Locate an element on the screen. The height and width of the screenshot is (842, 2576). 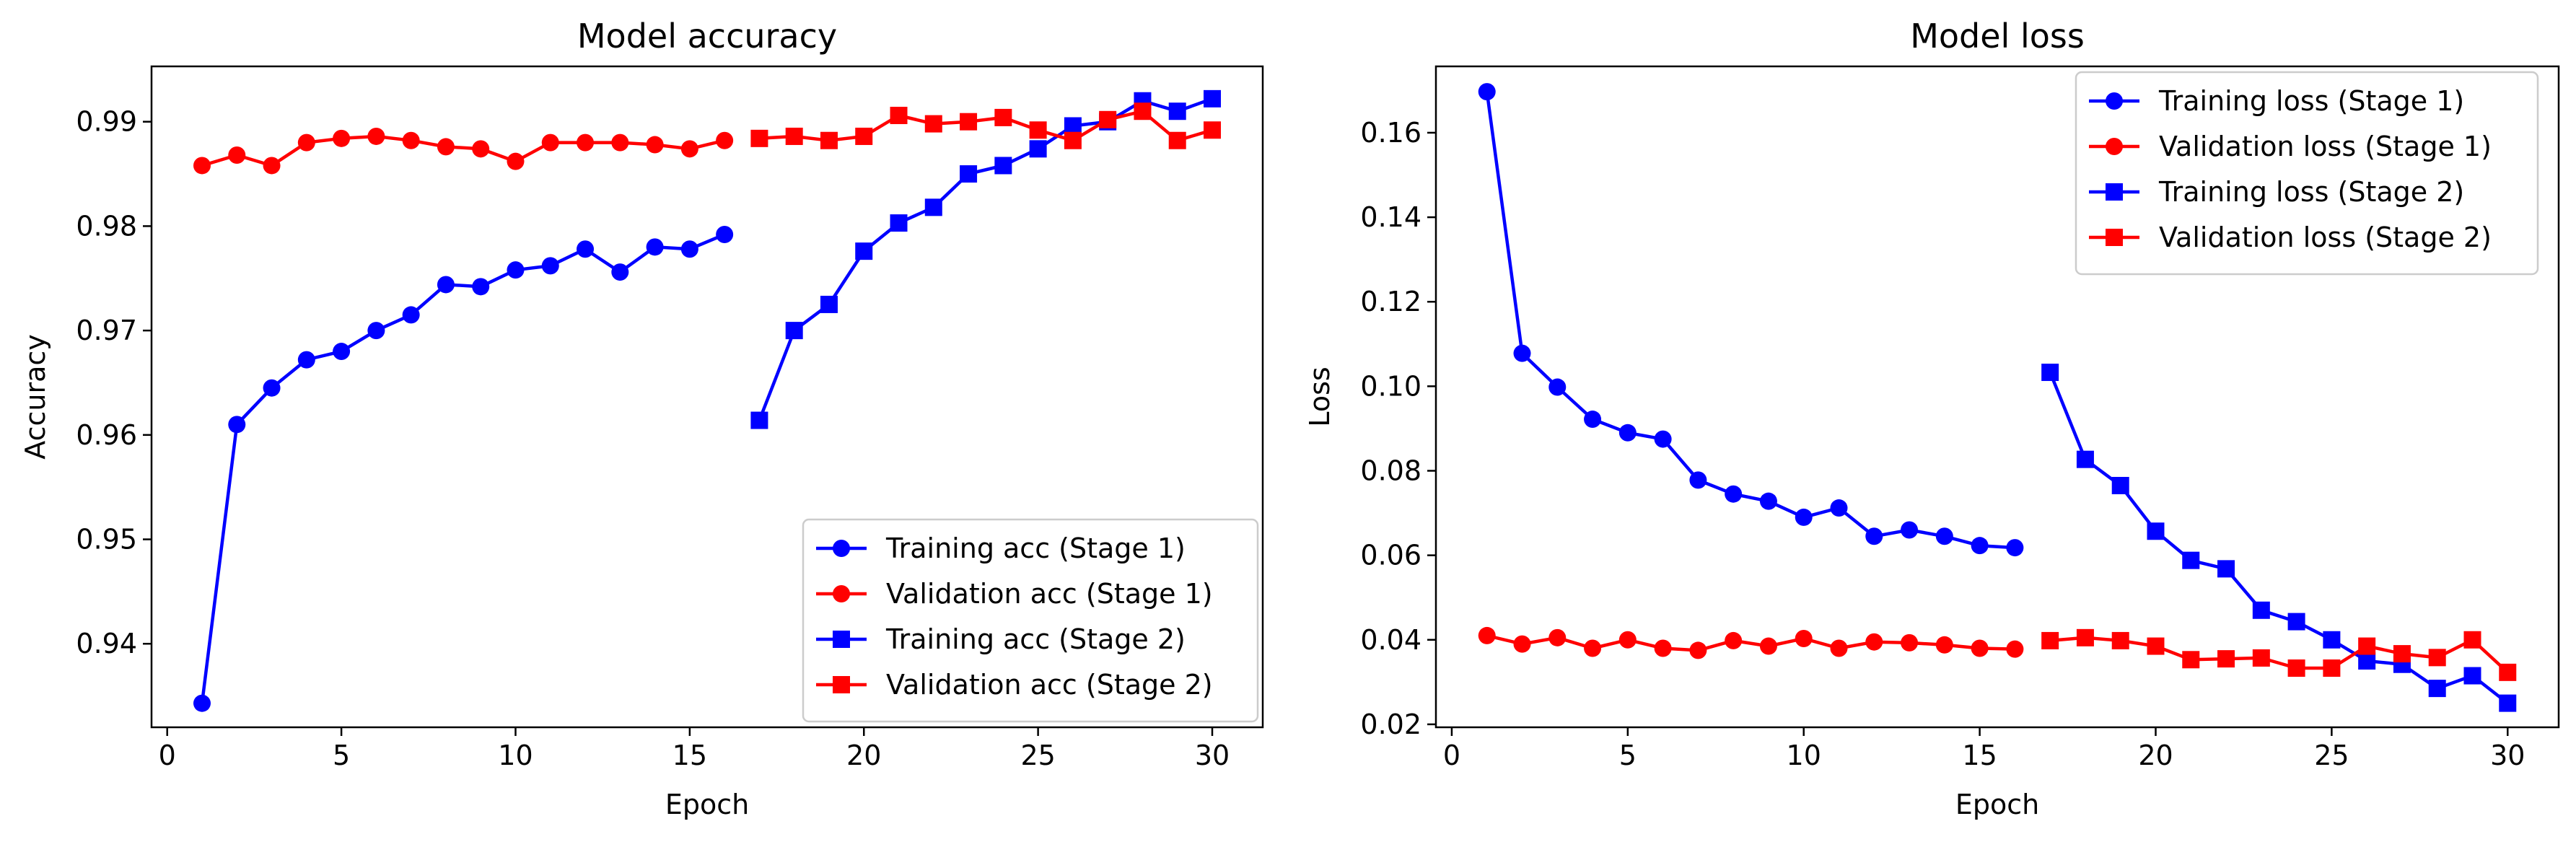
y-axis-label: Accuracy is located at coordinates (35, 397).